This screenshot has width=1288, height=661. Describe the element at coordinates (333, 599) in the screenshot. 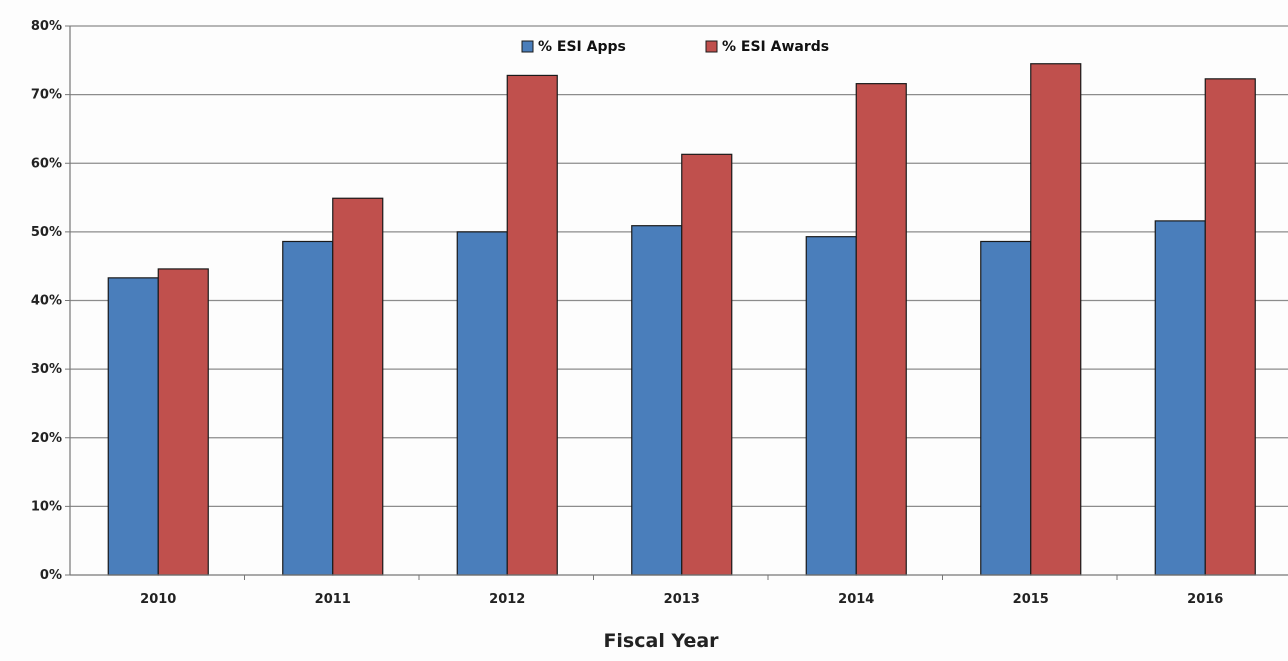

I see `x-tick-label: 2011` at that location.